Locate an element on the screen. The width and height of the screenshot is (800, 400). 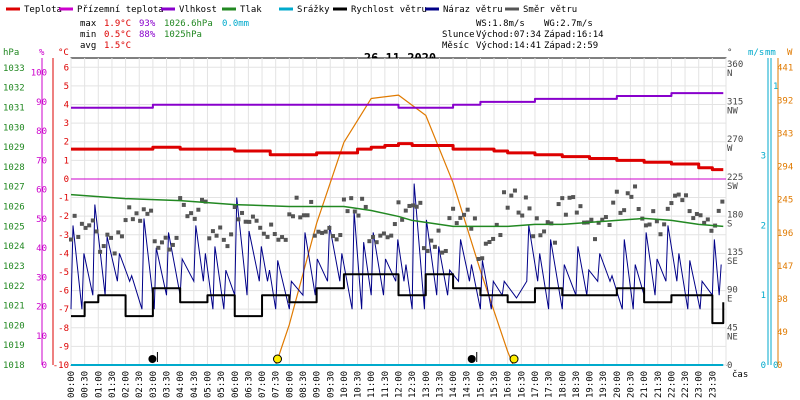
axis-pct-tick: 20 is located at coordinates (41, 308).